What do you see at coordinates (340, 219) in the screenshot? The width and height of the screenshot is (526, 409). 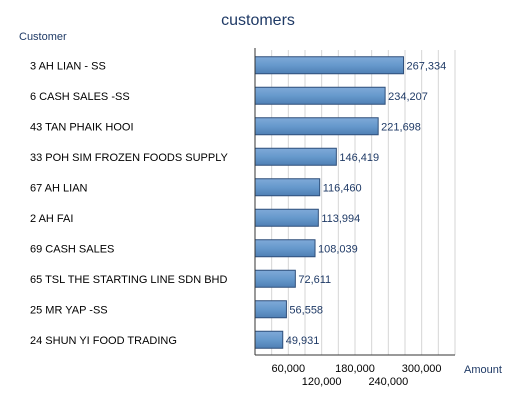 I see `data-label: 113,994` at bounding box center [340, 219].